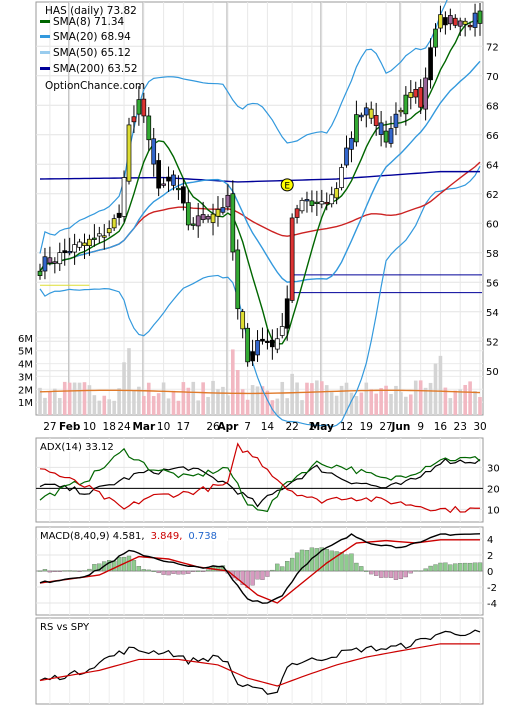  What do you see at coordinates (492, 604) in the screenshot?
I see `macd-tick-label: -4` at bounding box center [492, 604].